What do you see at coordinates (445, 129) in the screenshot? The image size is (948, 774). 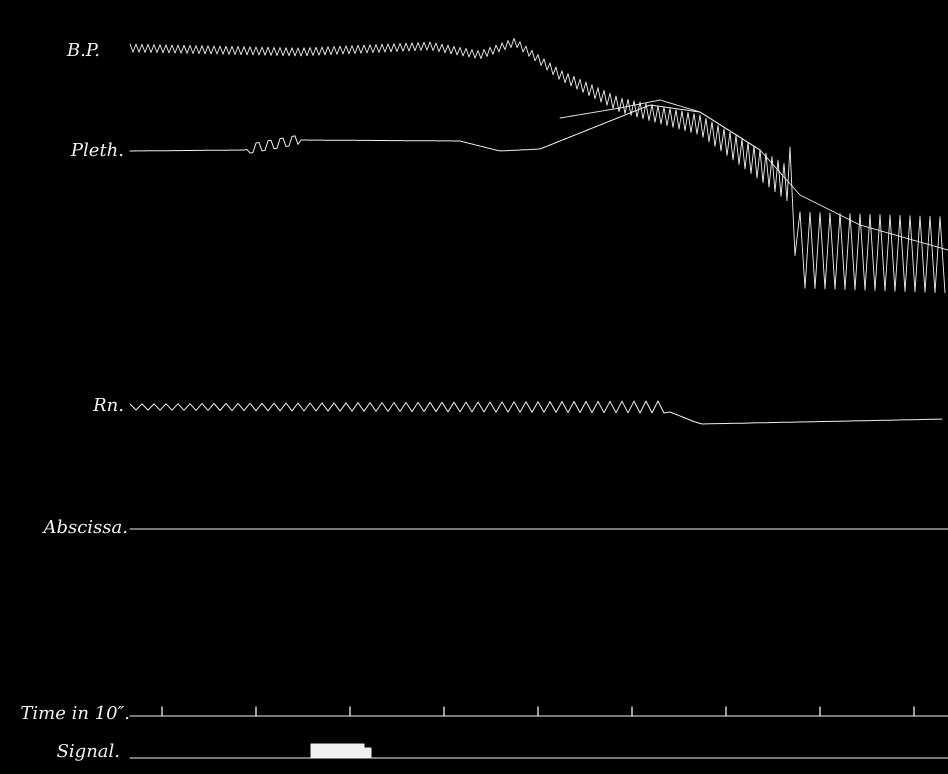 I see `pleth-trace` at bounding box center [445, 129].